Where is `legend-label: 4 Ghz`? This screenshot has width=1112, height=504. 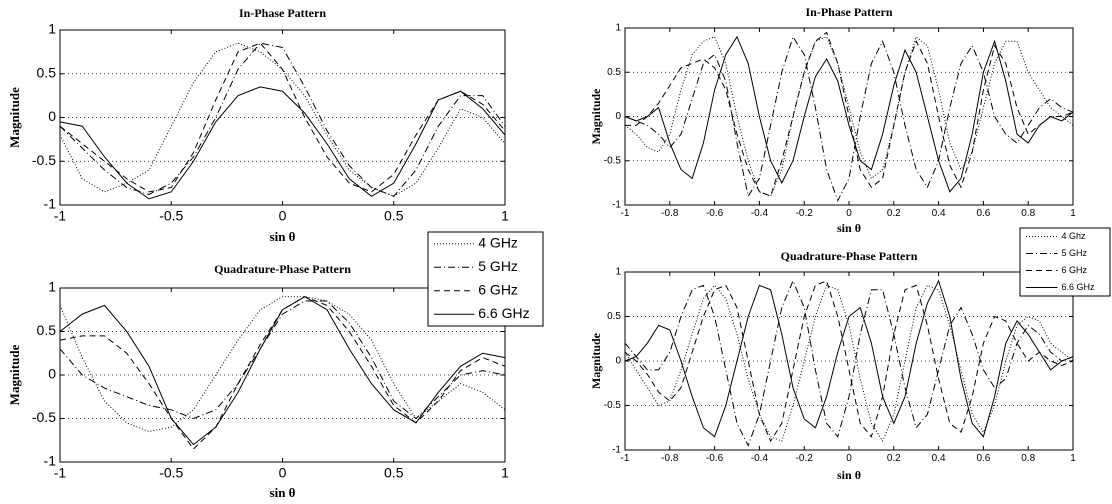
legend-label: 4 Ghz is located at coordinates (1074, 236).